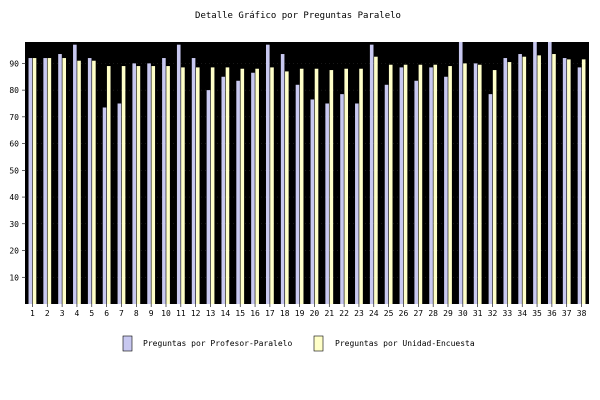  What do you see at coordinates (77, 313) in the screenshot?
I see `x-tick-label-4: 4` at bounding box center [77, 313].